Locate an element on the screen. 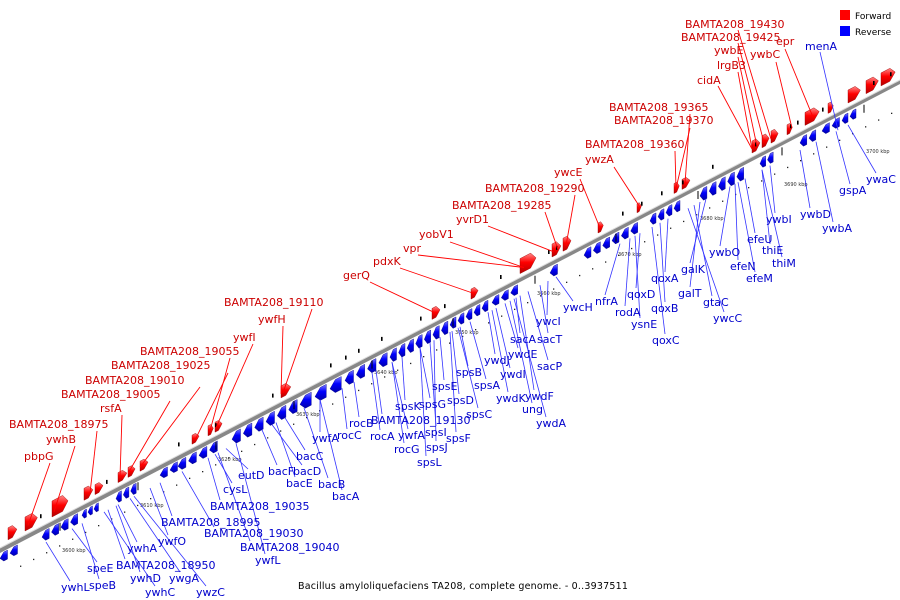 Image resolution: width=900 pixels, height=600 pixels. reverse-gene-label: thiM is located at coordinates (784, 263).